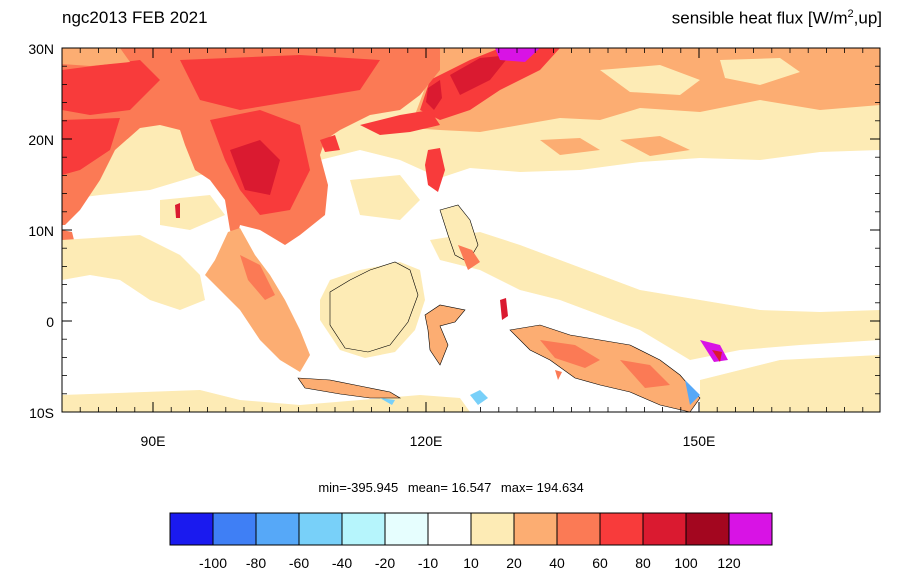 The height and width of the screenshot is (576, 902). Describe the element at coordinates (699, 441) in the screenshot. I see `lon-label-150e: 150E` at that location.